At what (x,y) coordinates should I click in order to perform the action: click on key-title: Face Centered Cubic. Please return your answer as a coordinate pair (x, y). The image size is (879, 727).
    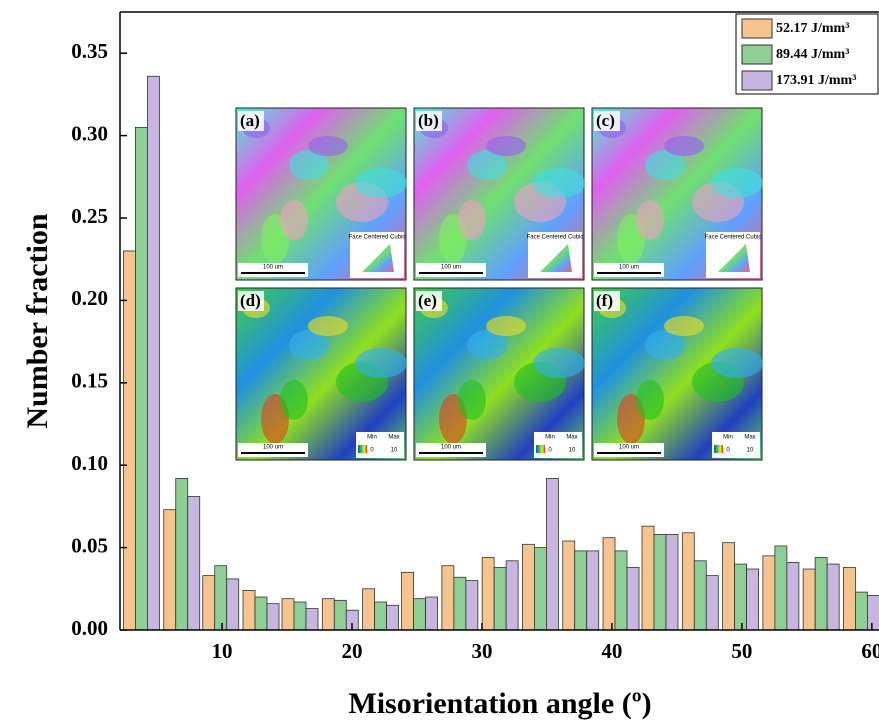
    Looking at the image, I should click on (555, 238).